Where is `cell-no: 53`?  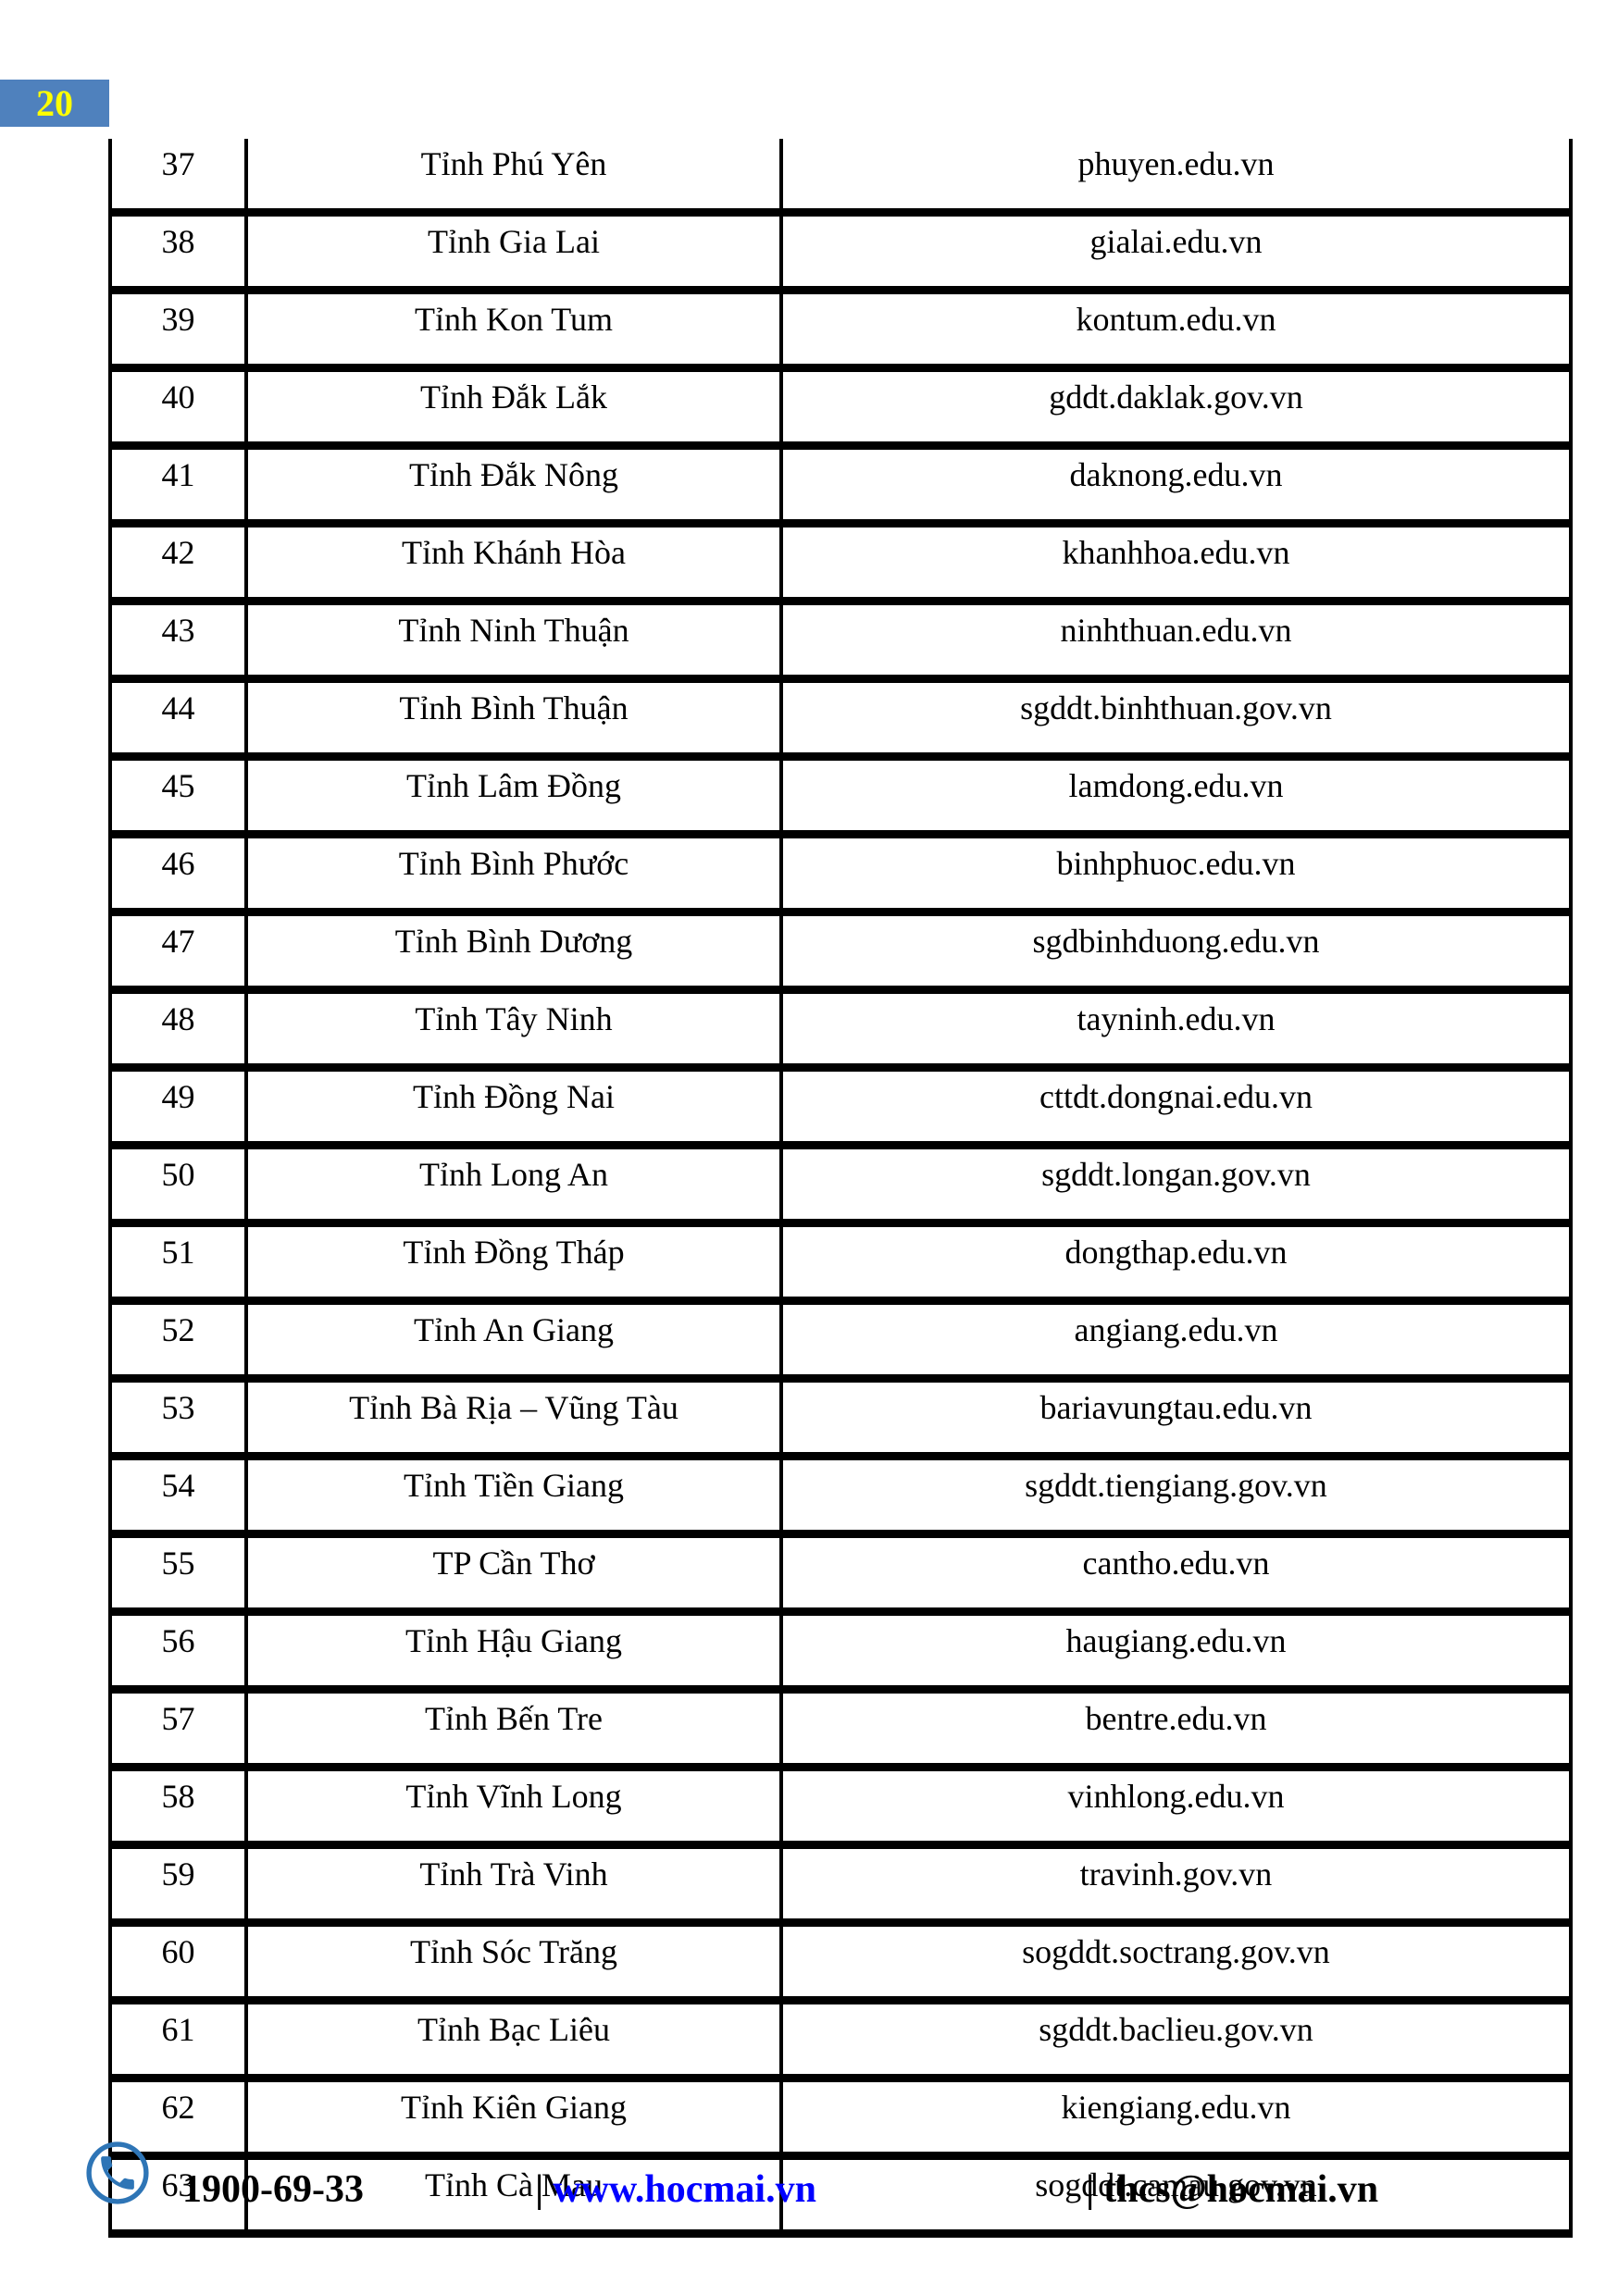
cell-no: 53 is located at coordinates (178, 1419).